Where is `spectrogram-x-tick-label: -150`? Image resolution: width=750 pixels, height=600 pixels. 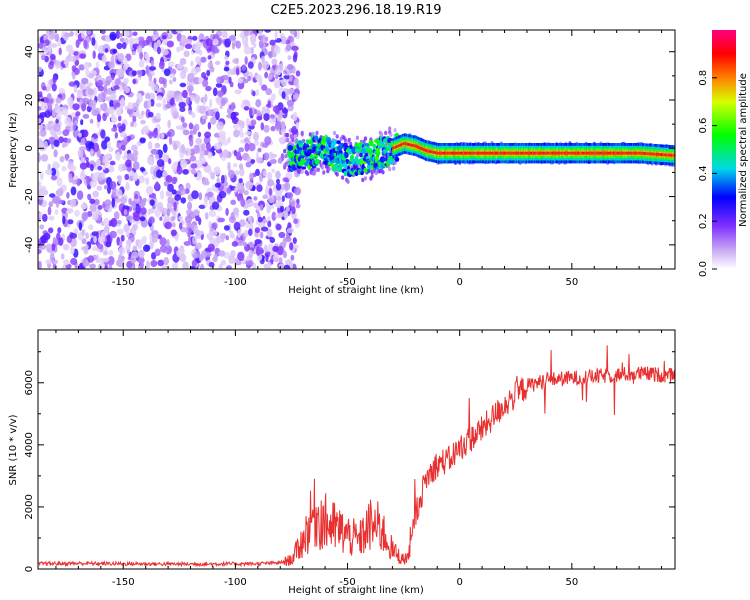 spectrogram-x-tick-label: -150 is located at coordinates (123, 282).